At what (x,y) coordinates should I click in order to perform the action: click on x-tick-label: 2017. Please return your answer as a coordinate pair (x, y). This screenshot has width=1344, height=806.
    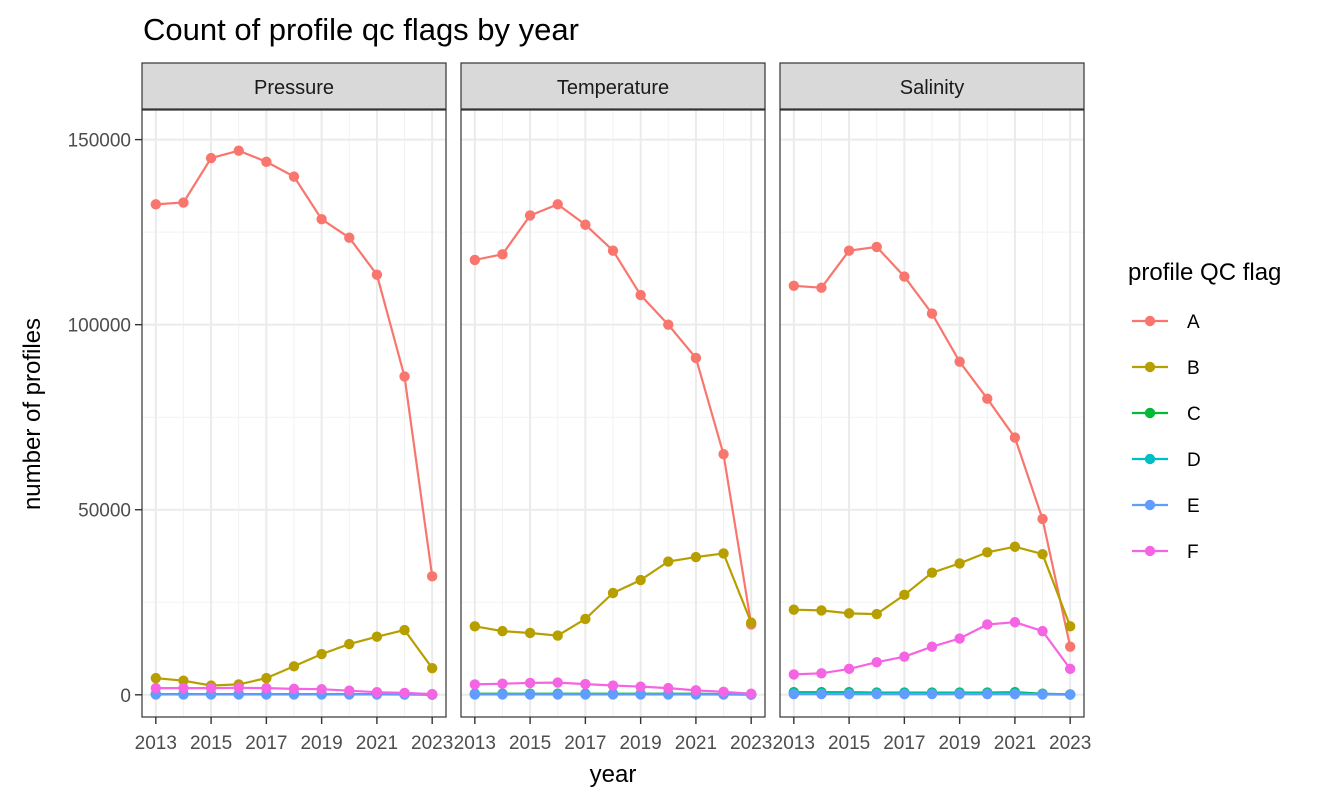
    Looking at the image, I should click on (266, 743).